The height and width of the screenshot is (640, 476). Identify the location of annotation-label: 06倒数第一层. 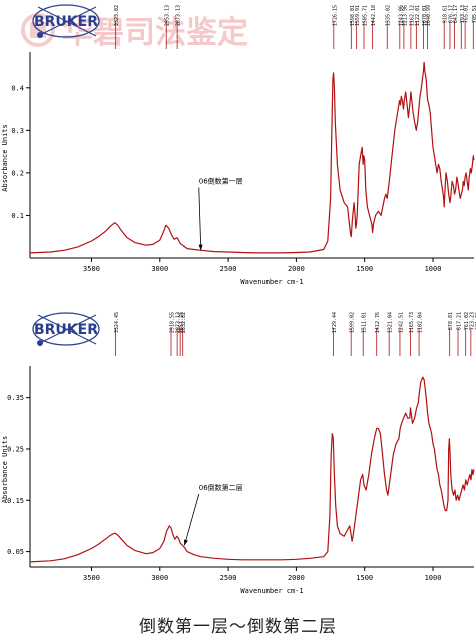
(221, 181).